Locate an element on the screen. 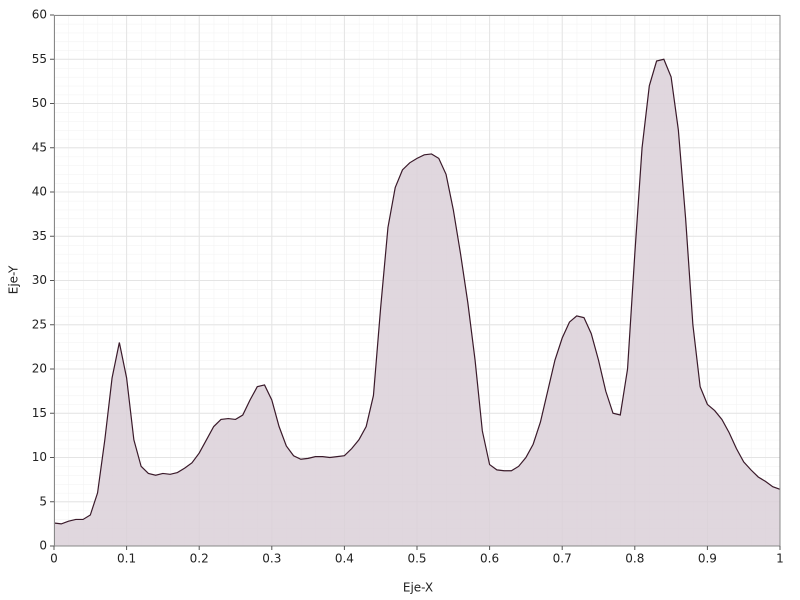  y-tick-label: 30 is located at coordinates (39, 280).